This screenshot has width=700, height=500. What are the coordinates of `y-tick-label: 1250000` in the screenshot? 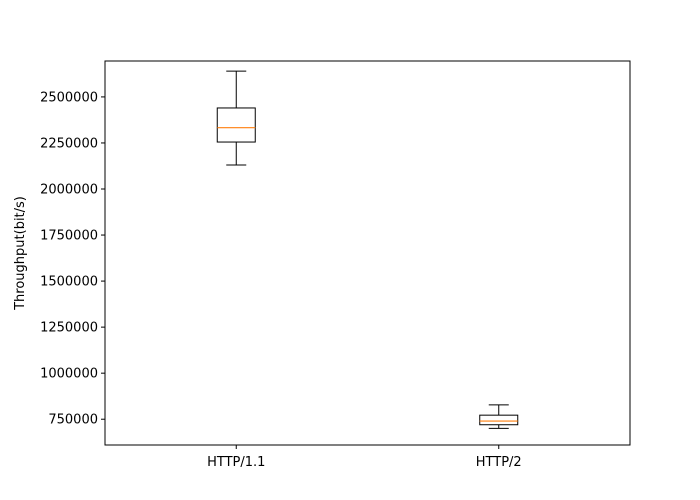 It's located at (69, 328).